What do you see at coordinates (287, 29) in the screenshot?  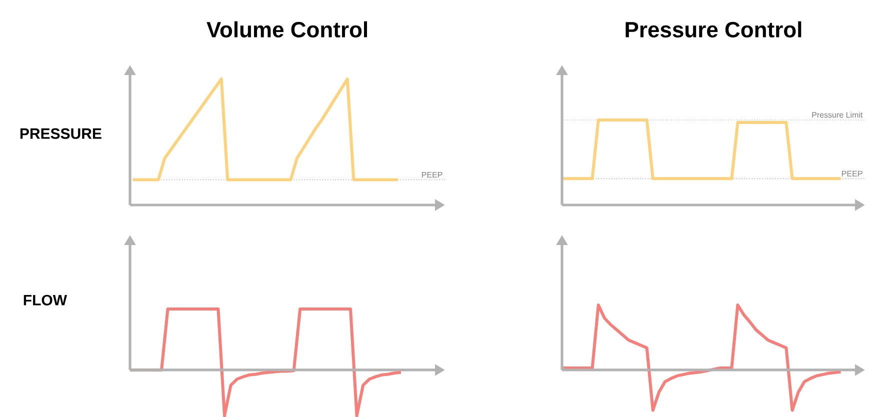 I see `chart-title: Volume Control` at bounding box center [287, 29].